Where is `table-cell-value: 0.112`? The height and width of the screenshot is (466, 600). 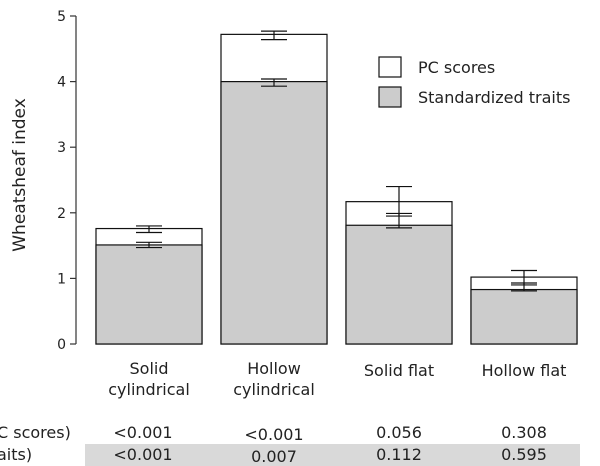
table-cell-value: 0.112 is located at coordinates (399, 454).